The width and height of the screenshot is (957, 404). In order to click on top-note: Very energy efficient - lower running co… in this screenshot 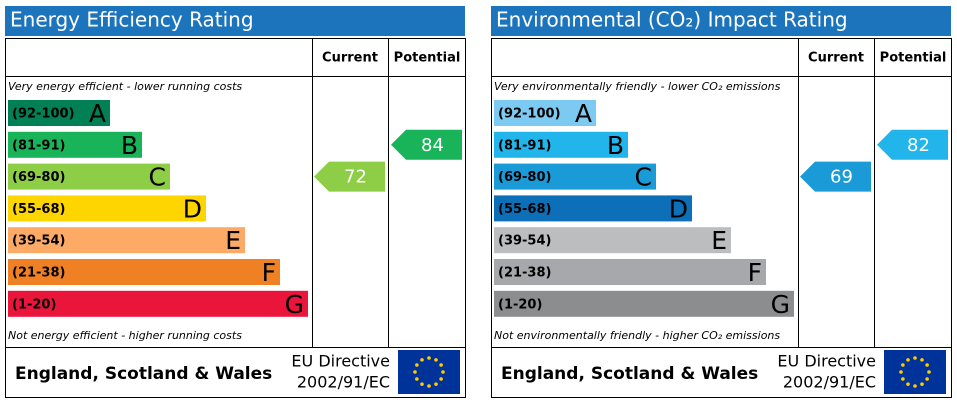, I will do `click(125, 86)`.